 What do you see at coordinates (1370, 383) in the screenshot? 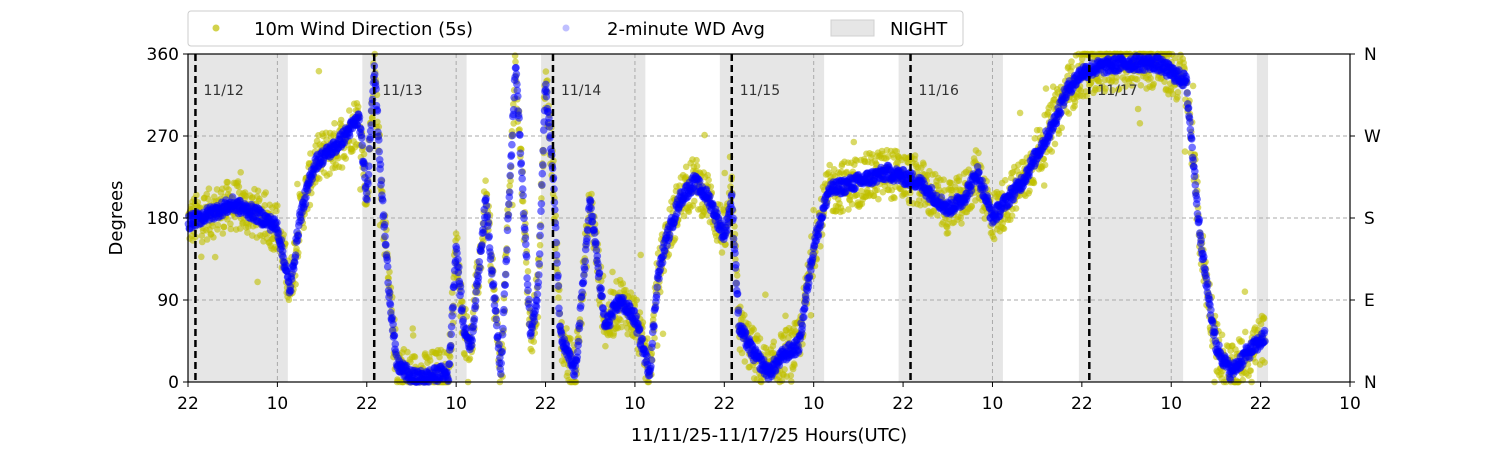
I see `y2-tick-label: N` at bounding box center [1370, 383].